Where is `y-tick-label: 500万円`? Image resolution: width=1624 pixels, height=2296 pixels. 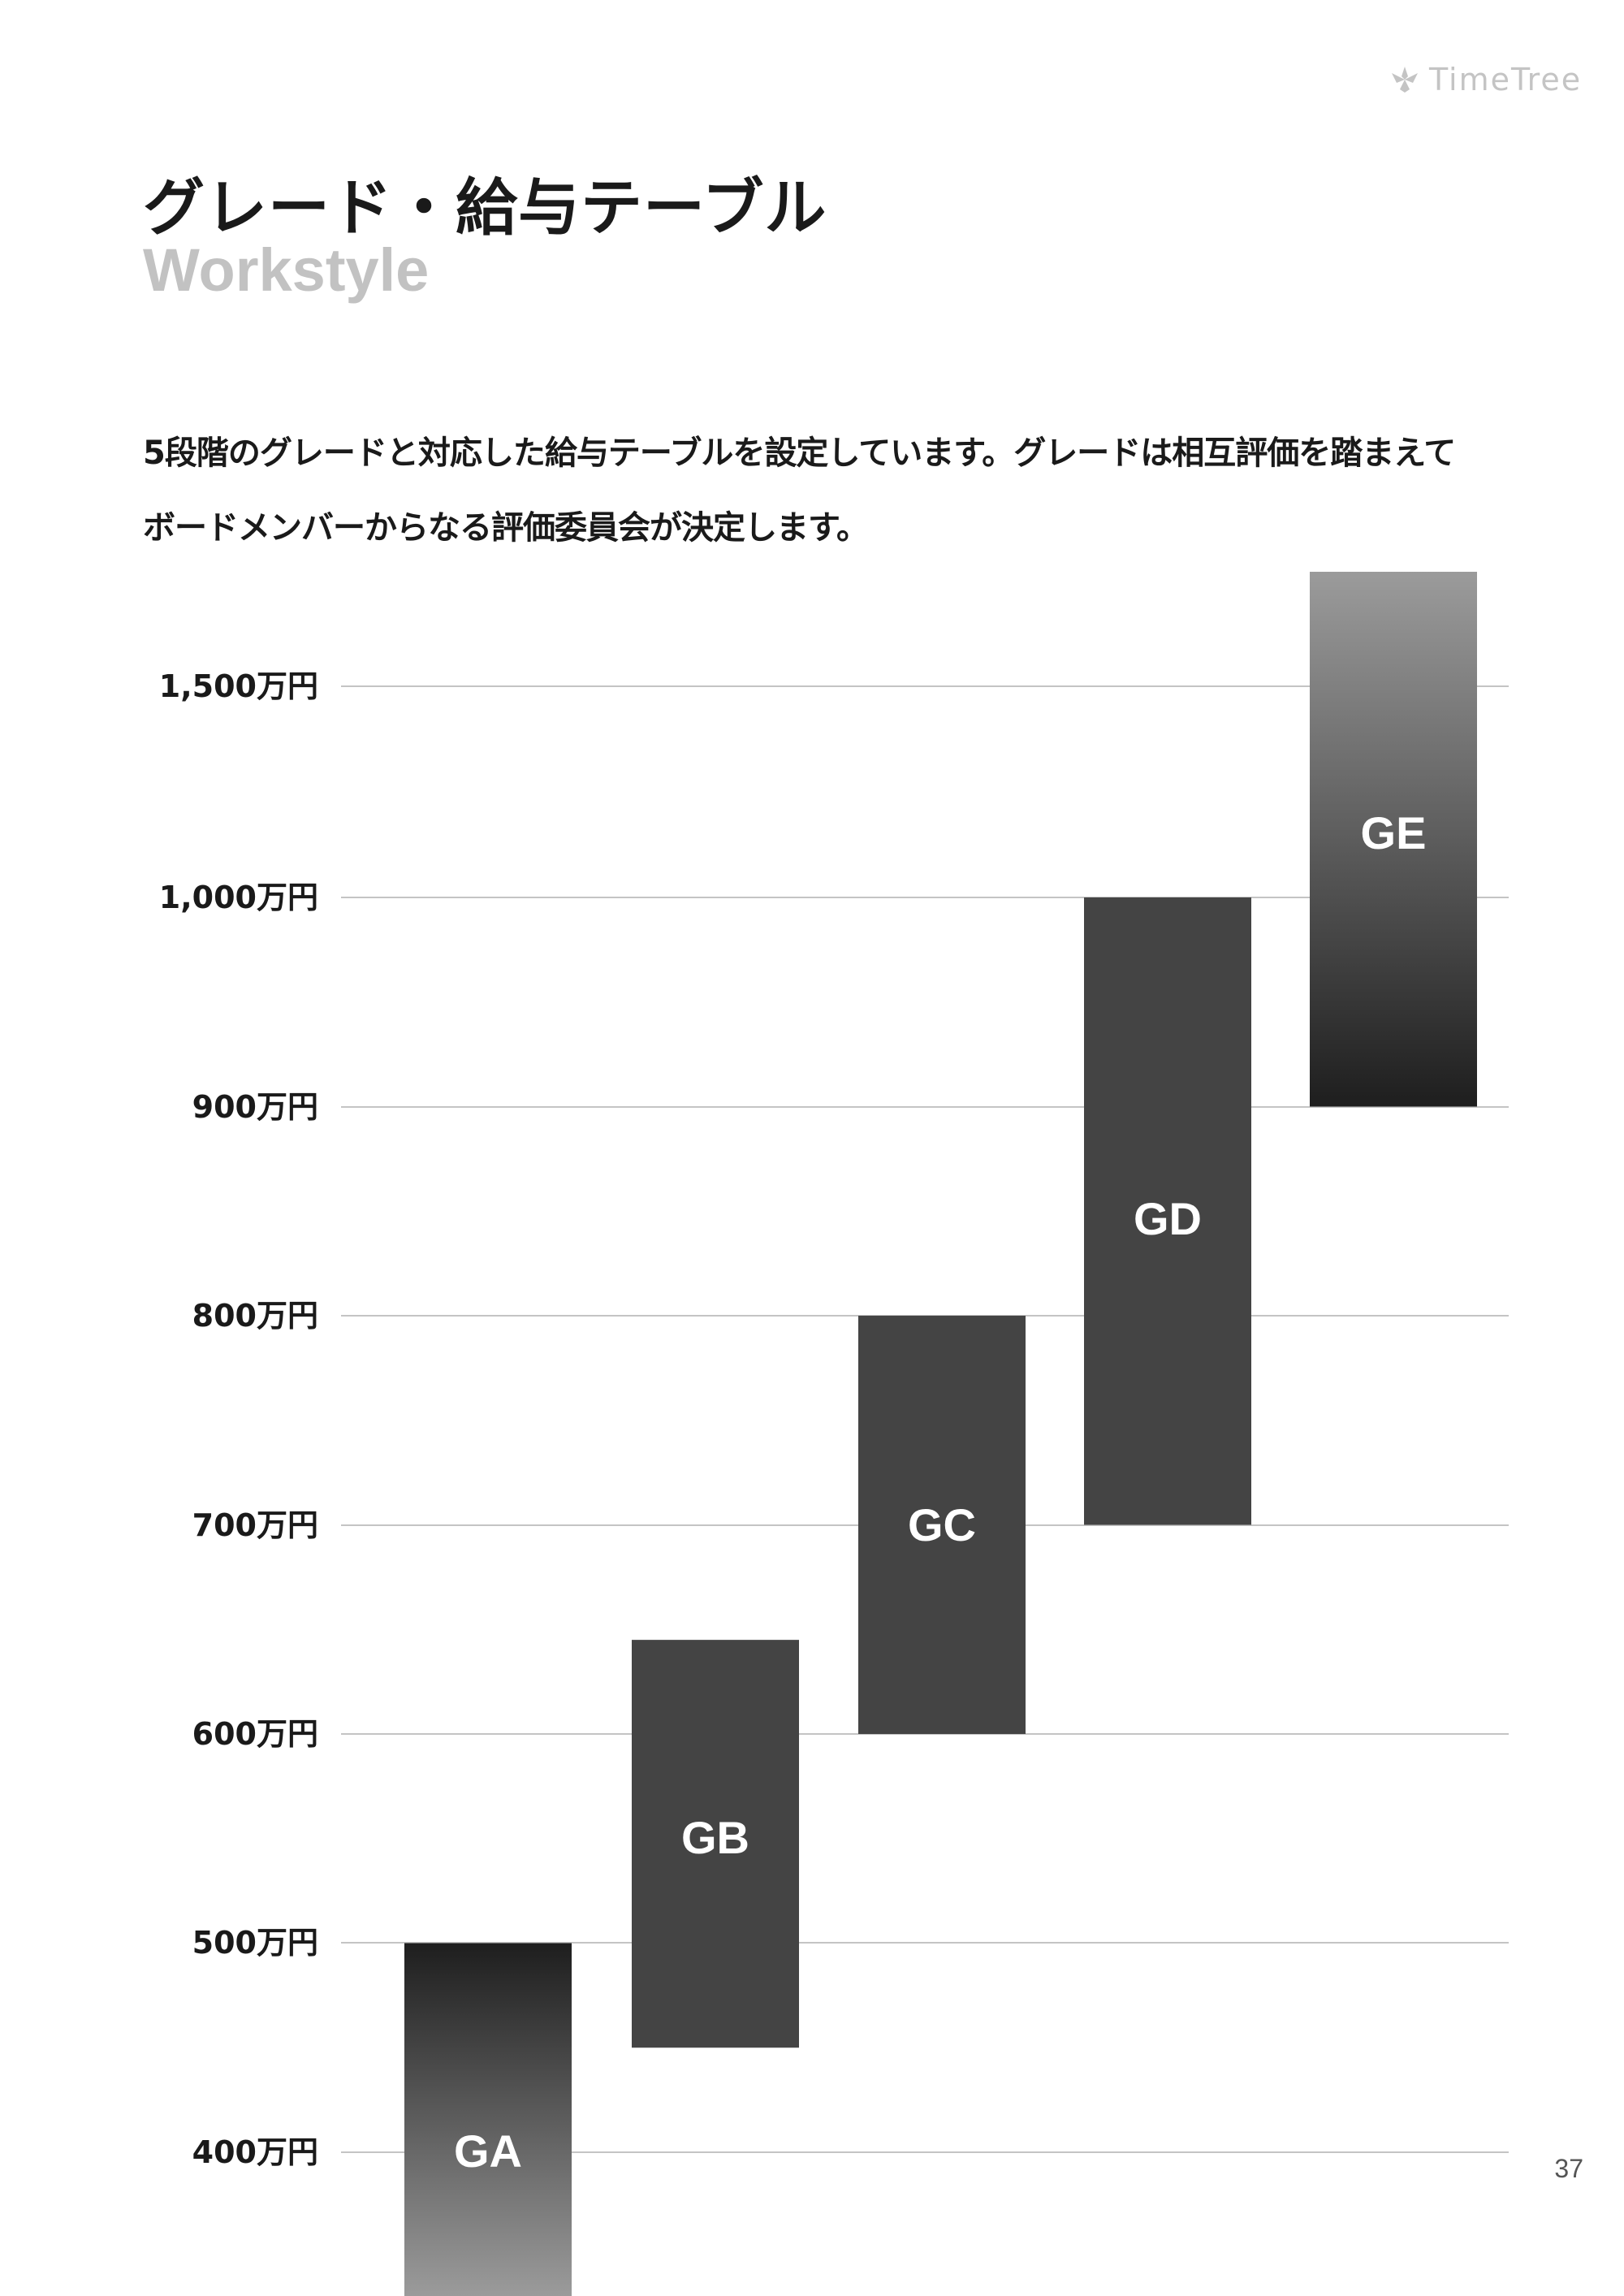 y-tick-label: 500万円 is located at coordinates (255, 1943).